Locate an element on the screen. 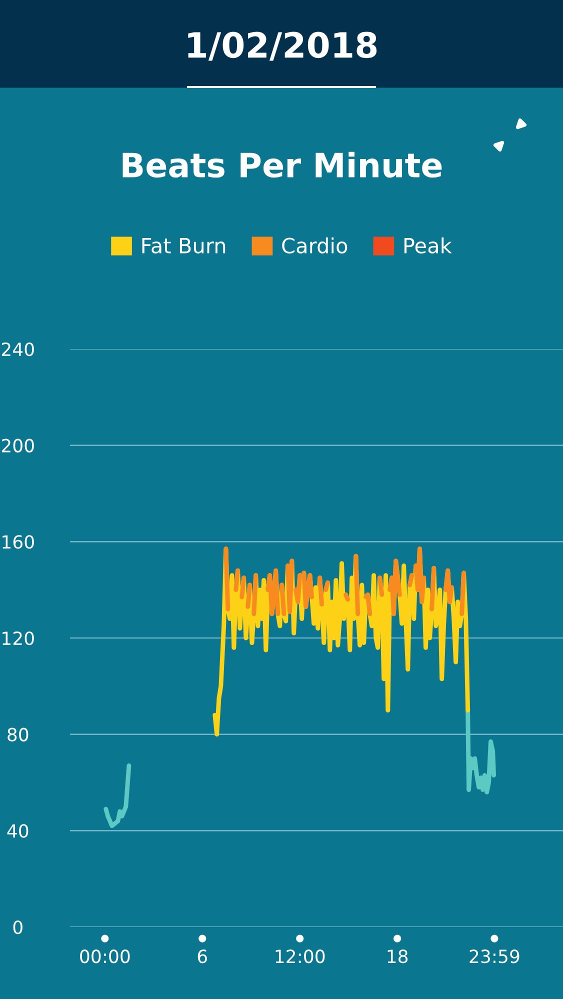 This screenshot has width=563, height=999. x-tick-label: 12:00 is located at coordinates (300, 957).